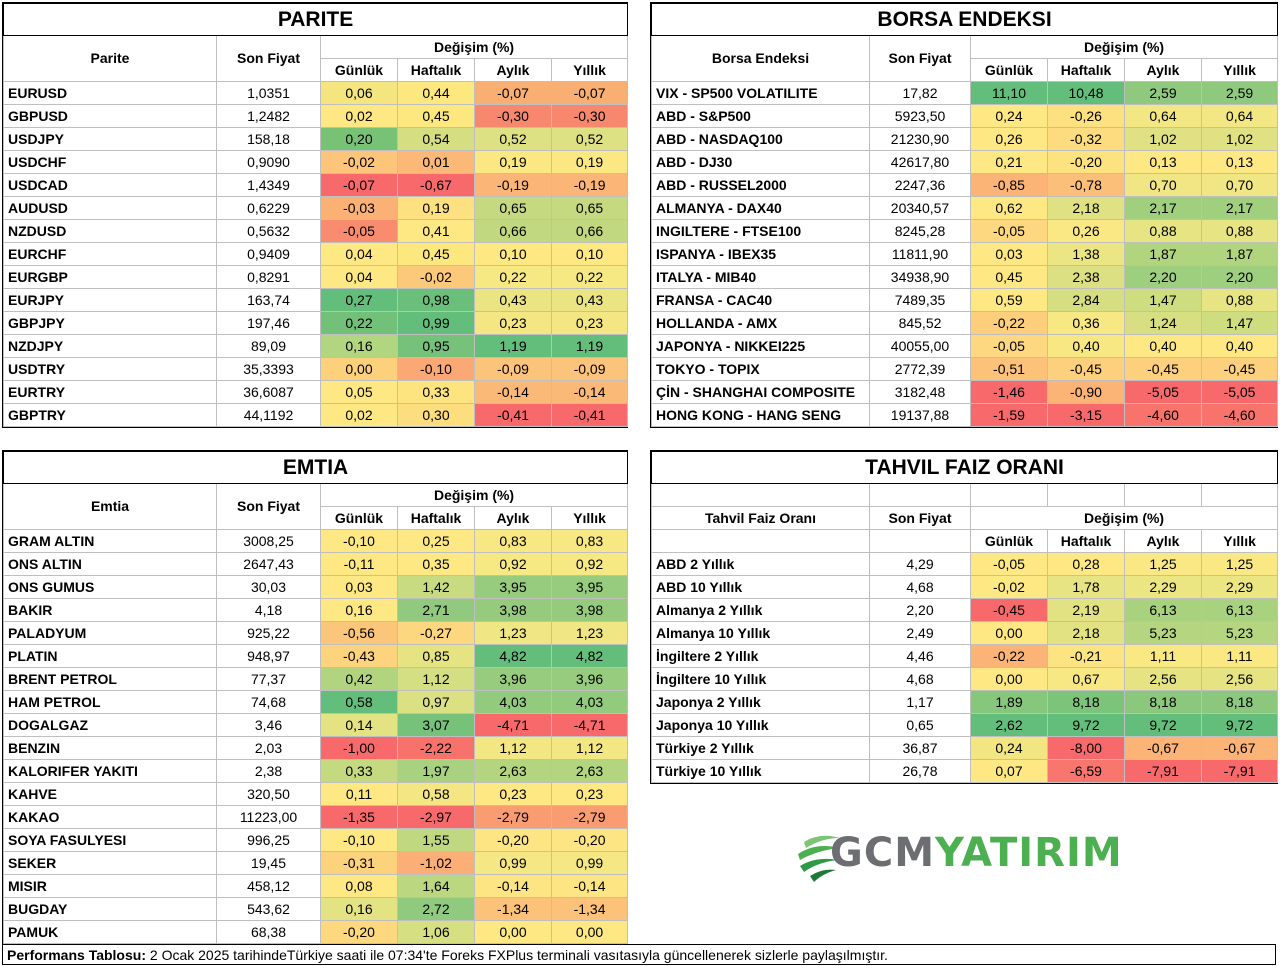 Image resolution: width=1280 pixels, height=966 pixels. Describe the element at coordinates (436, 587) in the screenshot. I see `change-cell: 1,42` at that location.